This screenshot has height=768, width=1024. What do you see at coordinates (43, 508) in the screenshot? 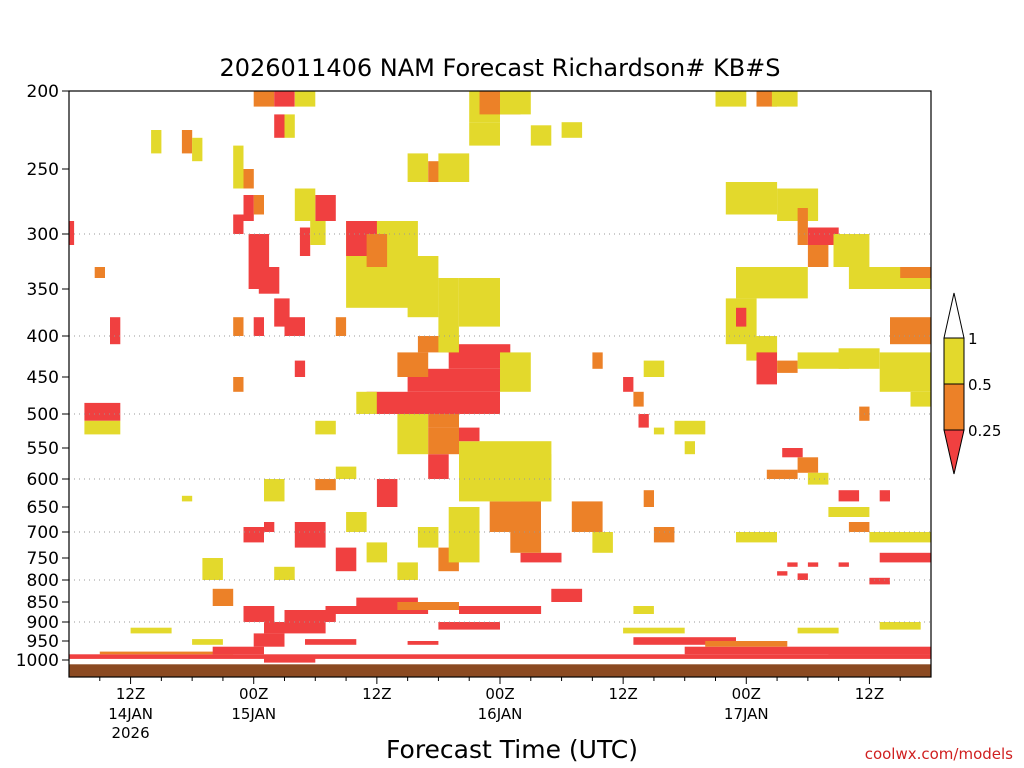
I see `y-tick-label-650: 650` at bounding box center [43, 508].